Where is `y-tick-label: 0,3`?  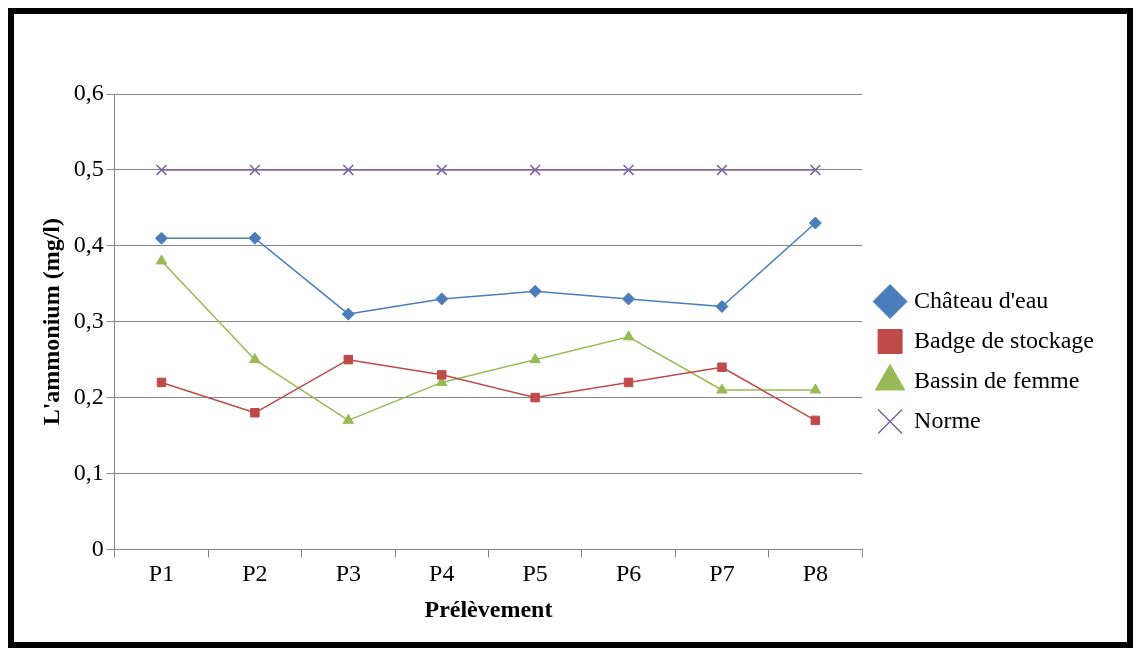 y-tick-label: 0,3 is located at coordinates (88, 320).